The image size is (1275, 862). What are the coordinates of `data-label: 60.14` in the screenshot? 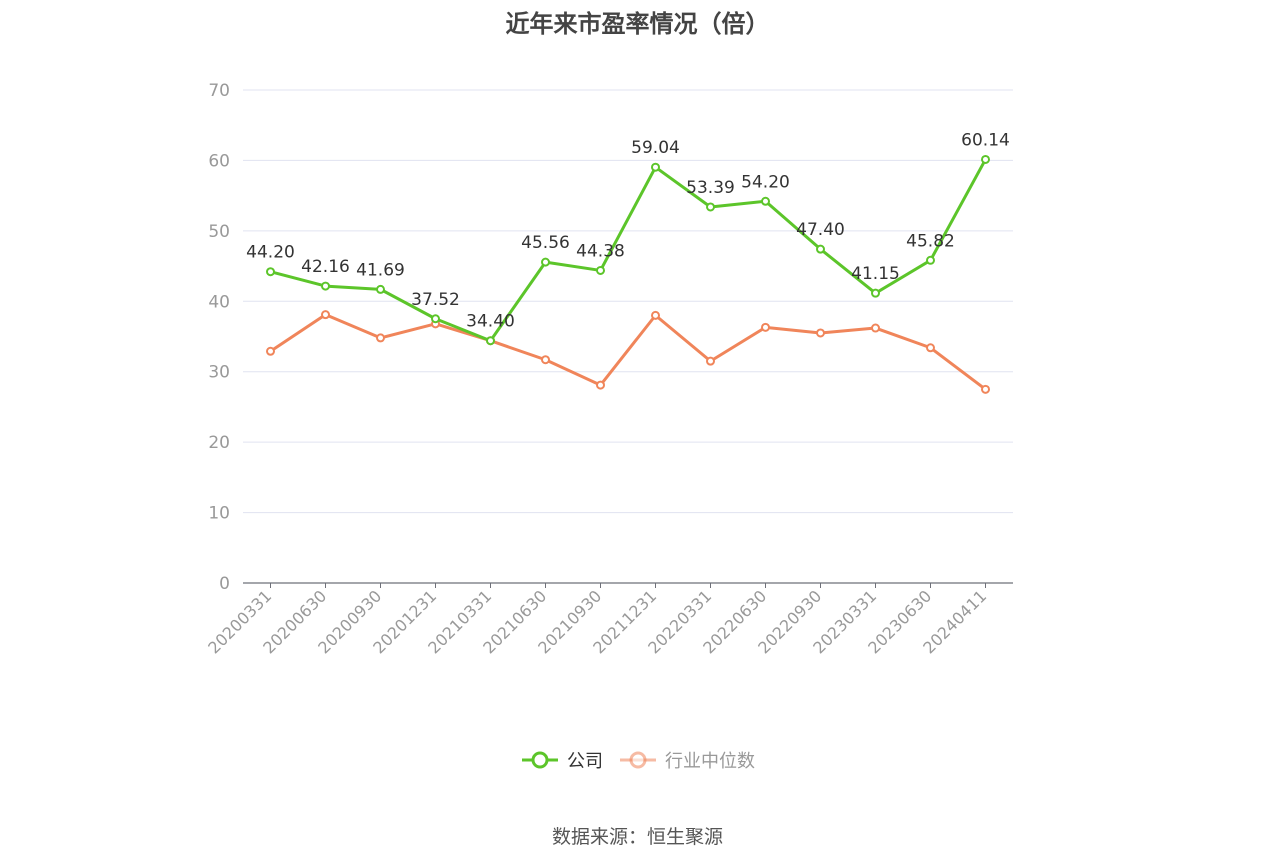 It's located at (985, 140).